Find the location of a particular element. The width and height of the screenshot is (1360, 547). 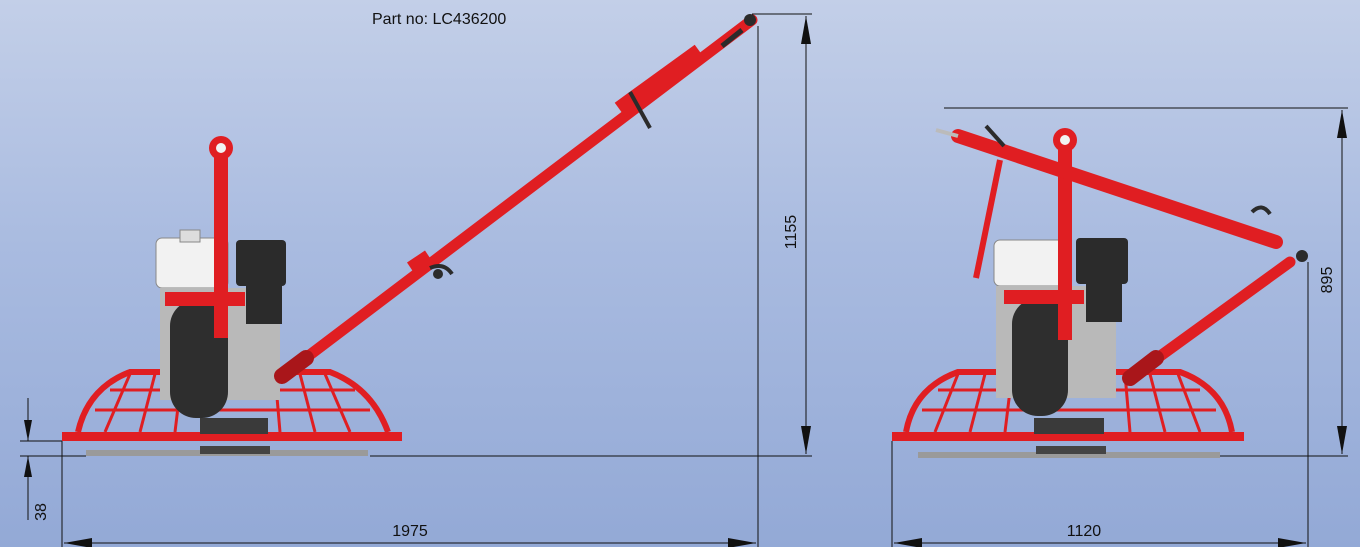

trowel-blade is located at coordinates (1069, 455).